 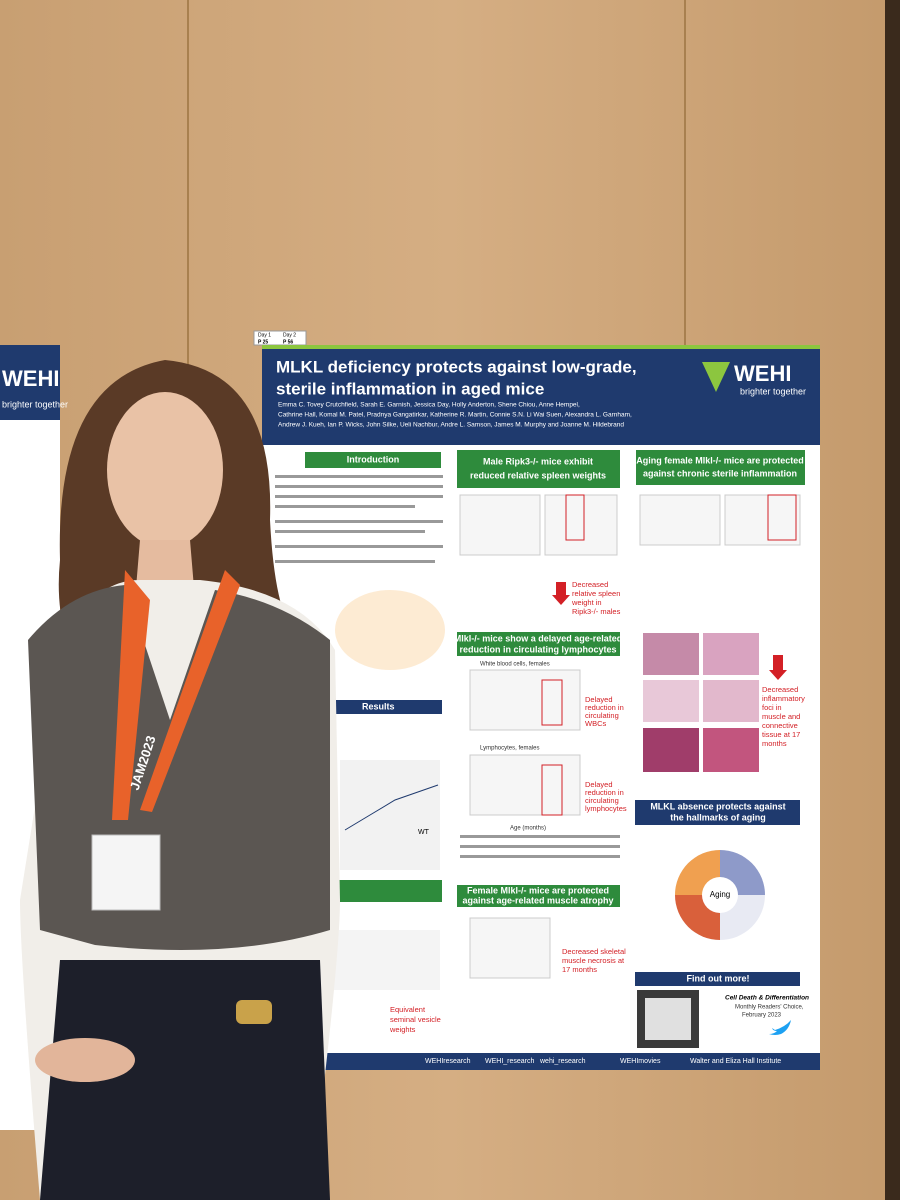 What do you see at coordinates (668, 1019) in the screenshot?
I see `qr-code-pattern` at bounding box center [668, 1019].